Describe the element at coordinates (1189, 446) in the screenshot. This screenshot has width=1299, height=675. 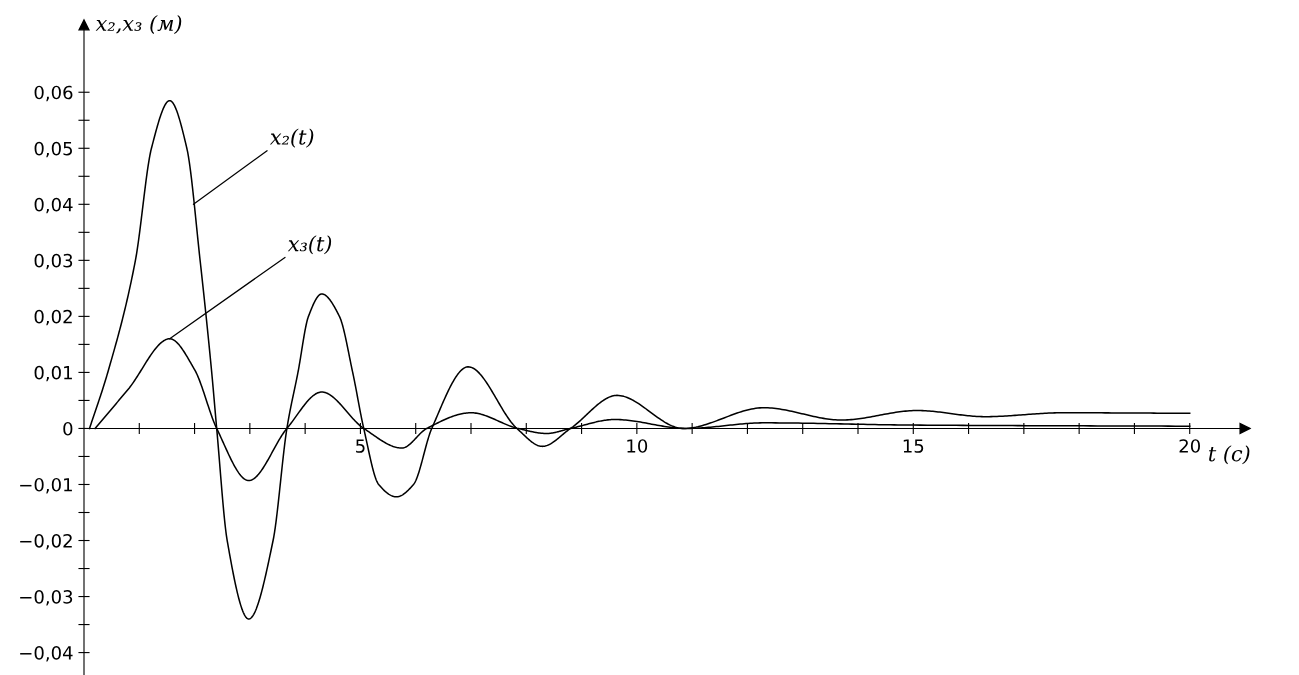
I see `x-tick-label: 20` at that location.